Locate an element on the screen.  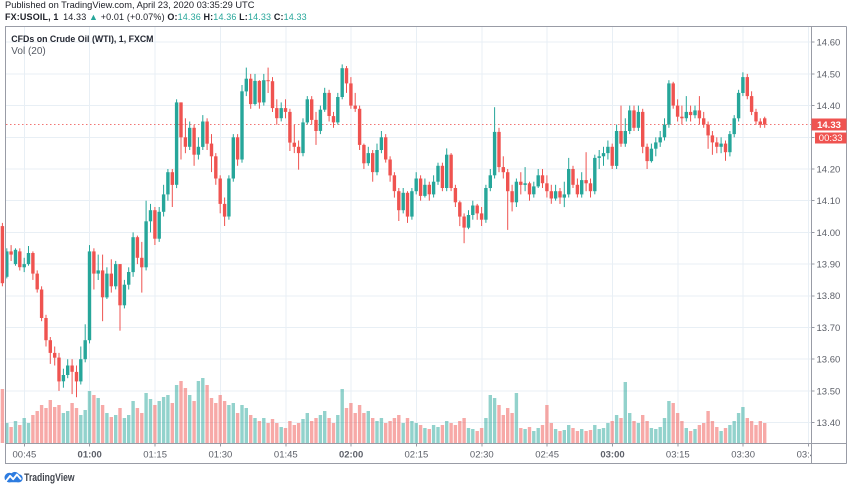
svg-text: 14.20 is located at coordinates (829, 169).